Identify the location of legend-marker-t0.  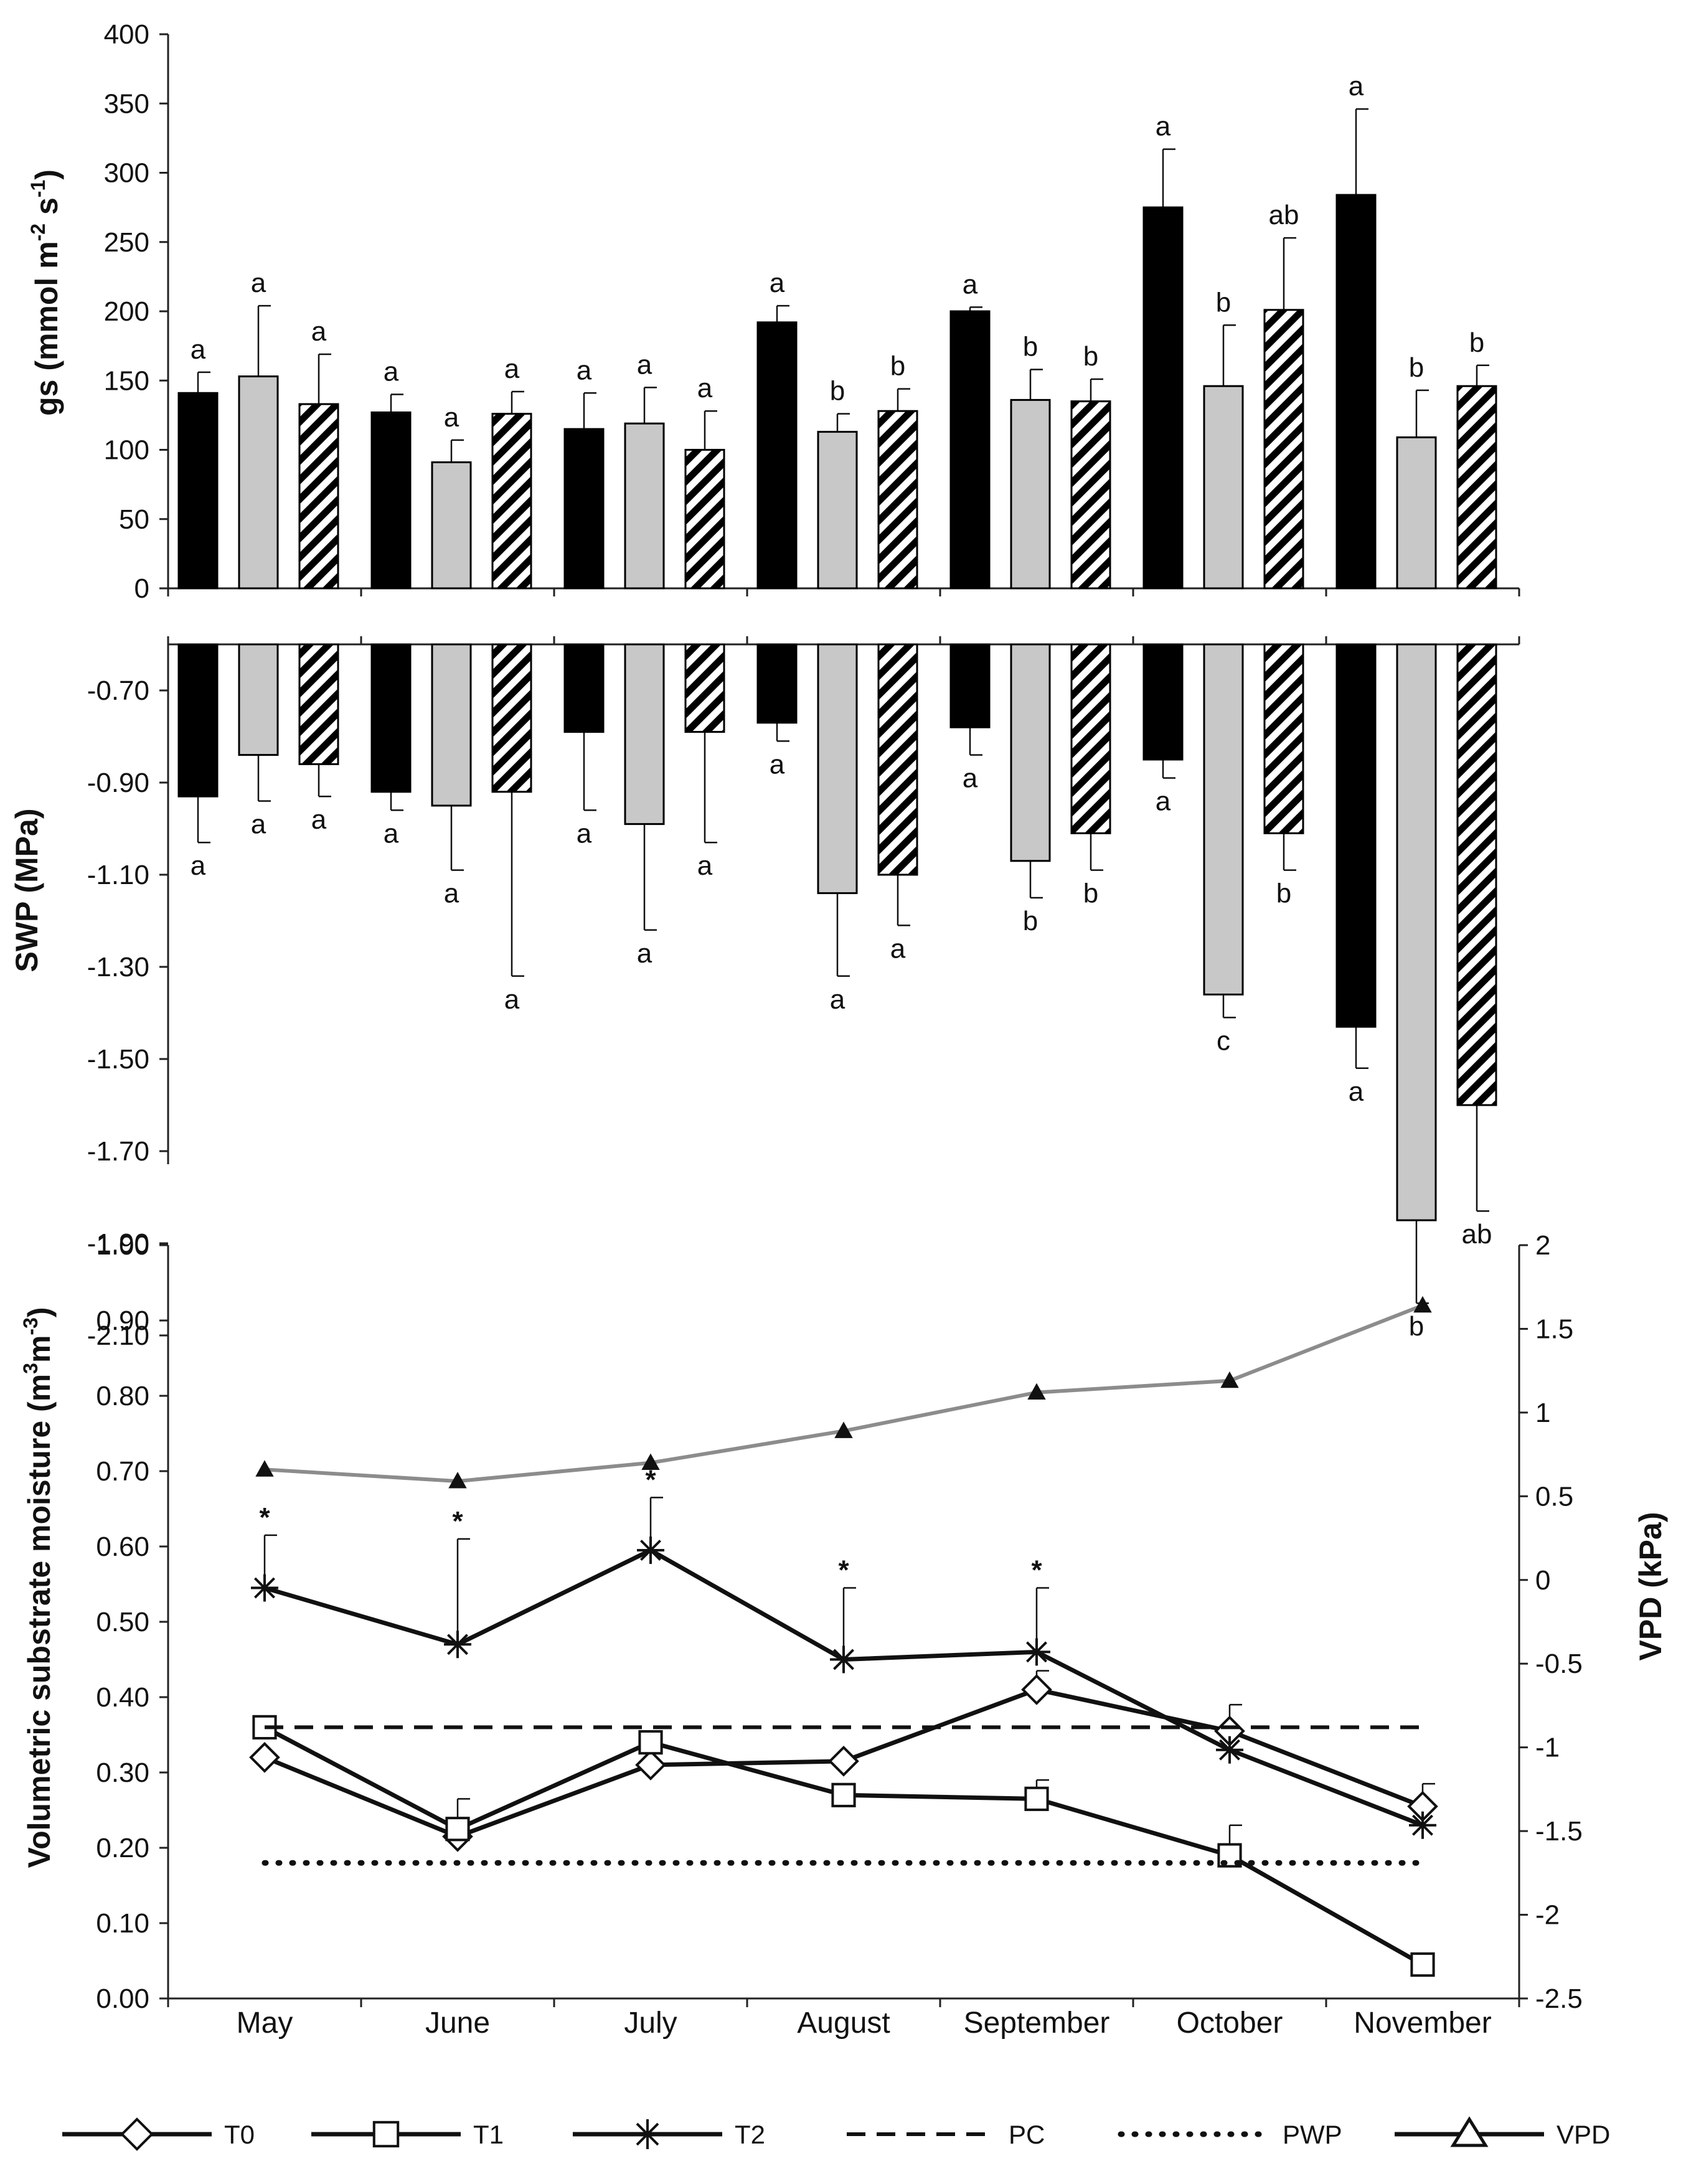
(137, 2134).